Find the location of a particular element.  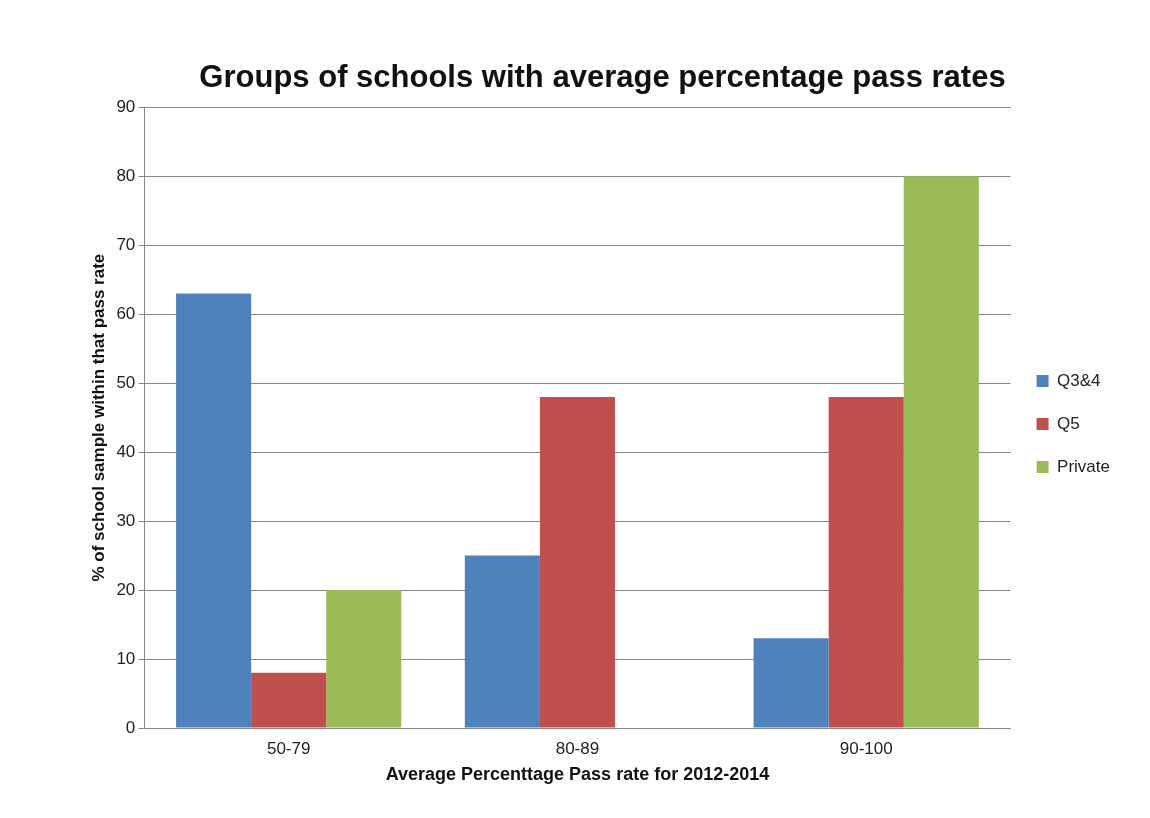

y-tick-label: 50 is located at coordinates (126, 382).